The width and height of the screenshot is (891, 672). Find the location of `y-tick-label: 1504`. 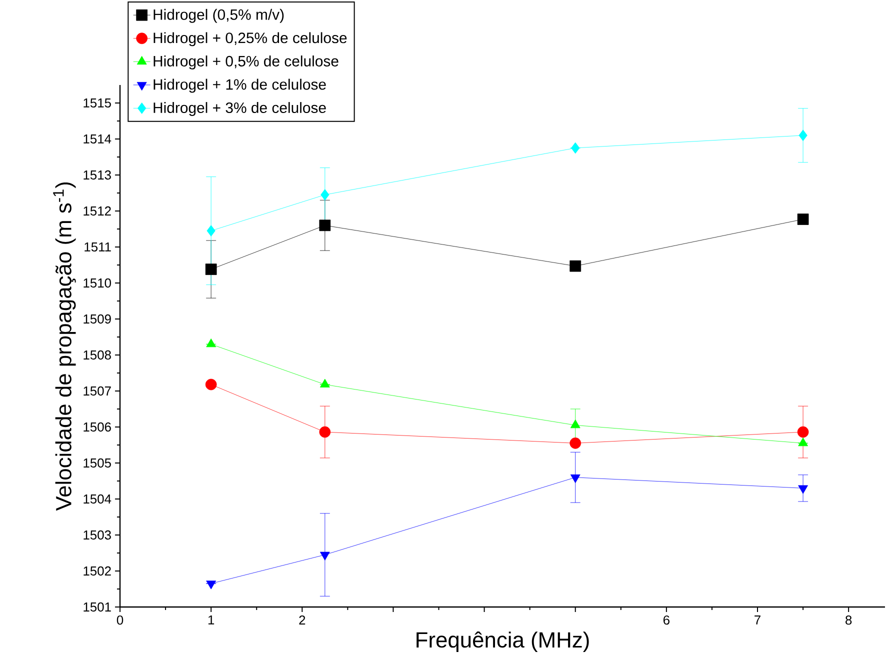

y-tick-label: 1504 is located at coordinates (98, 499).